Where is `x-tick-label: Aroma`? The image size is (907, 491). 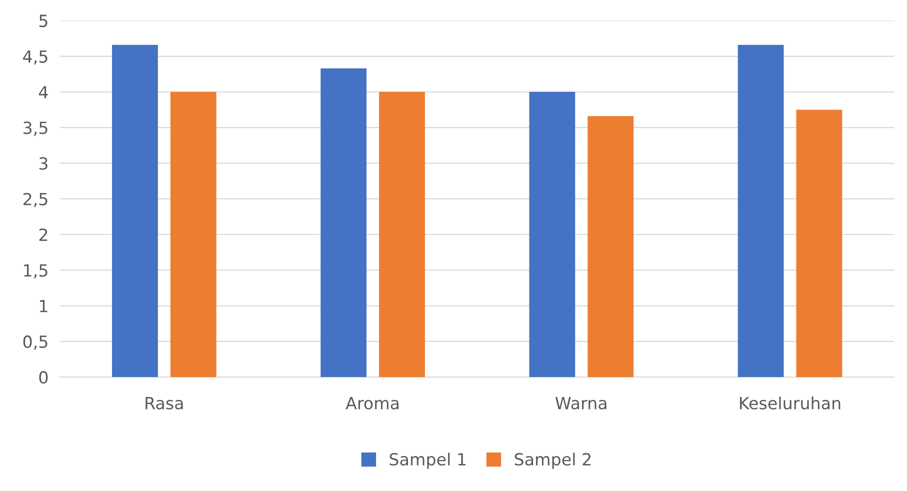
x-tick-label: Aroma is located at coordinates (372, 403).